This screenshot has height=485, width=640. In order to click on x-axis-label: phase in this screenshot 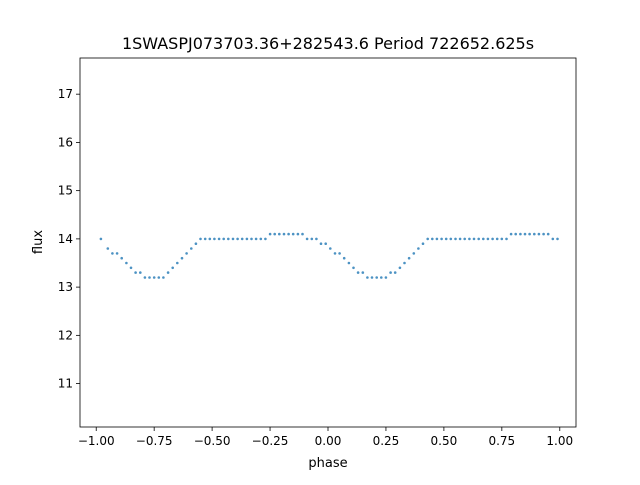, I will do `click(327, 463)`.